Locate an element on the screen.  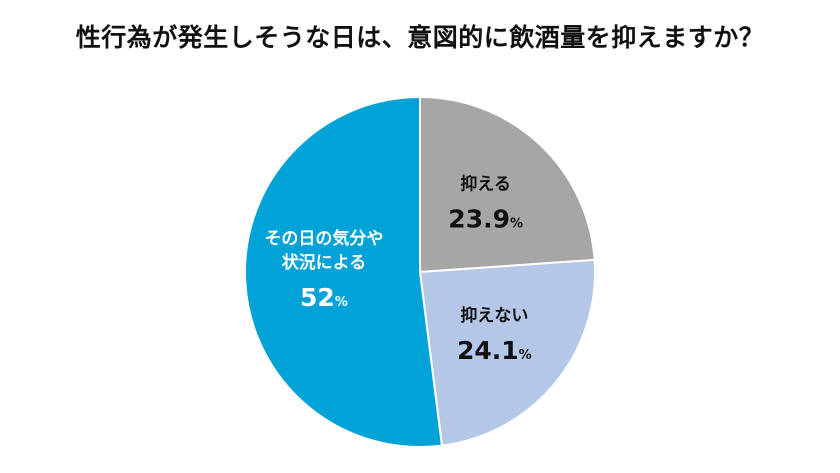
slice-label: 抑えない is located at coordinates (494, 315).